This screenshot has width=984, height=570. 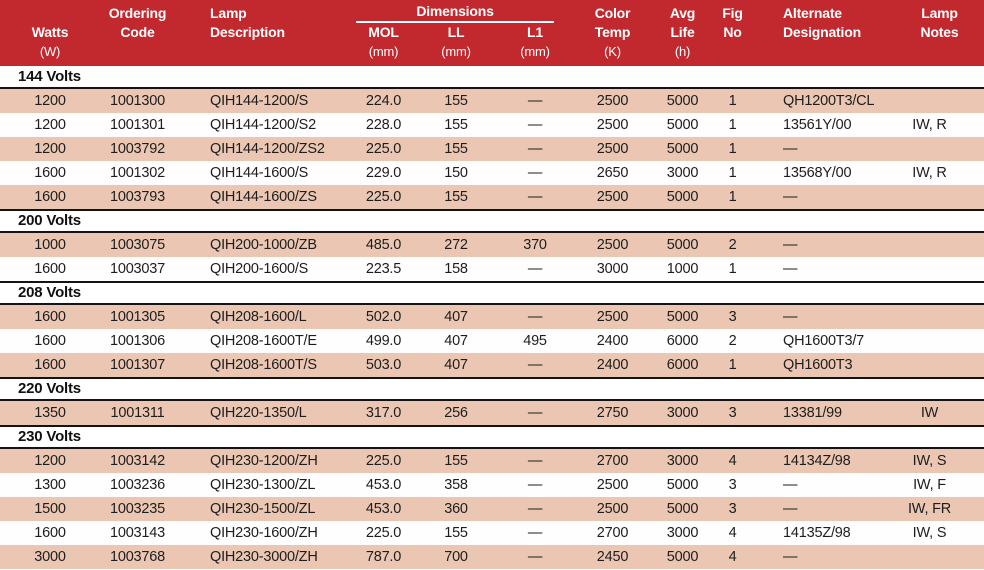 I want to click on cell-mol: 485.0, so click(x=383, y=245).